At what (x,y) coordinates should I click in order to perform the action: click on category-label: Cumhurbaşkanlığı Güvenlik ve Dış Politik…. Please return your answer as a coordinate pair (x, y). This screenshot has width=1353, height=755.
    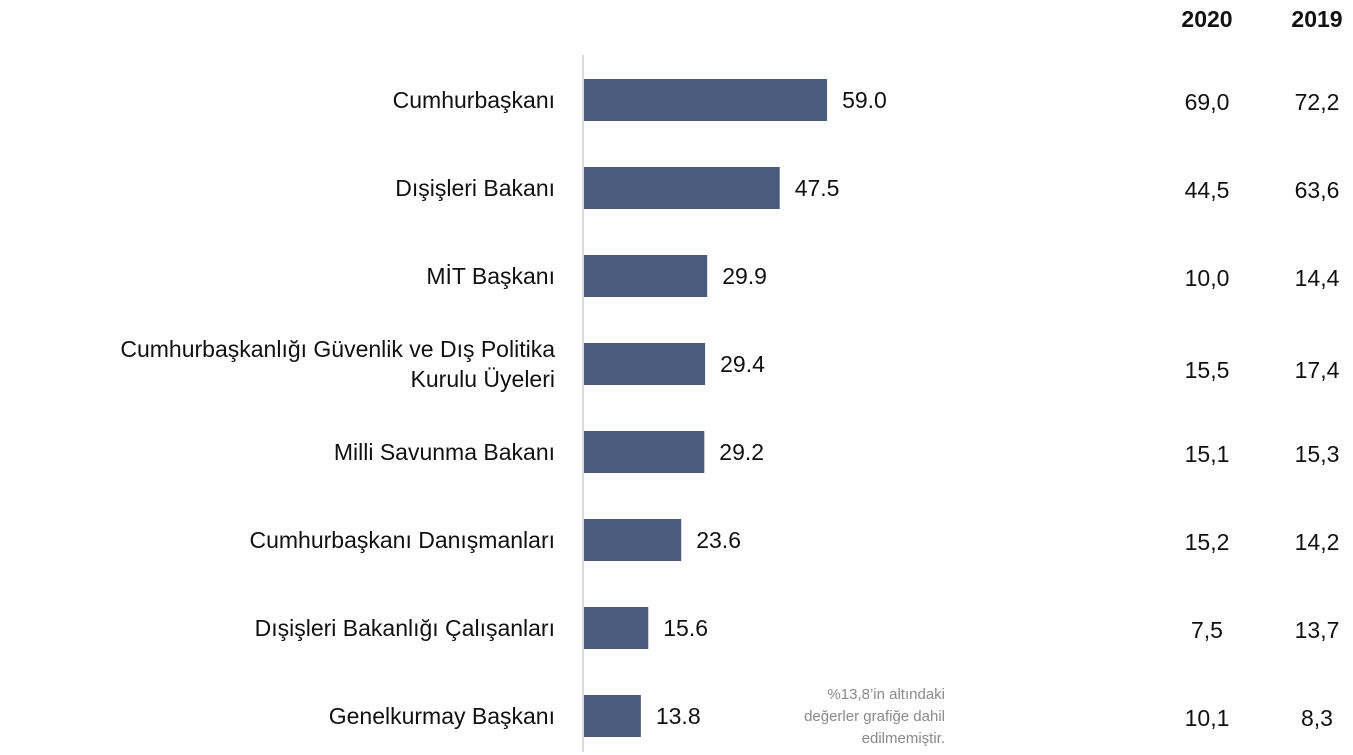
    Looking at the image, I should click on (337, 364).